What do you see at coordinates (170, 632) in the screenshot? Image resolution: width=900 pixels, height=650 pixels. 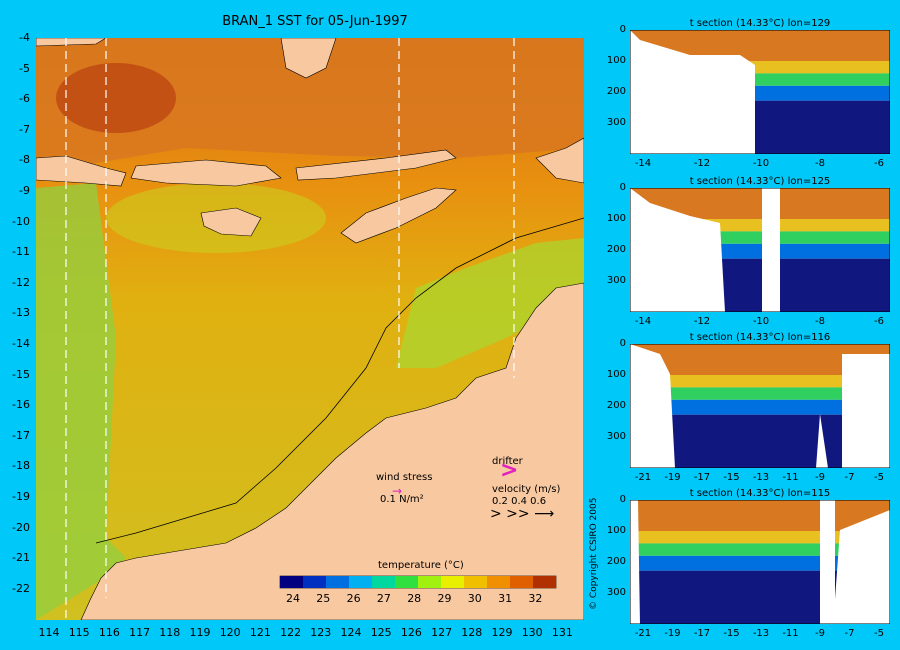 I see `lon-label: 118` at bounding box center [170, 632].